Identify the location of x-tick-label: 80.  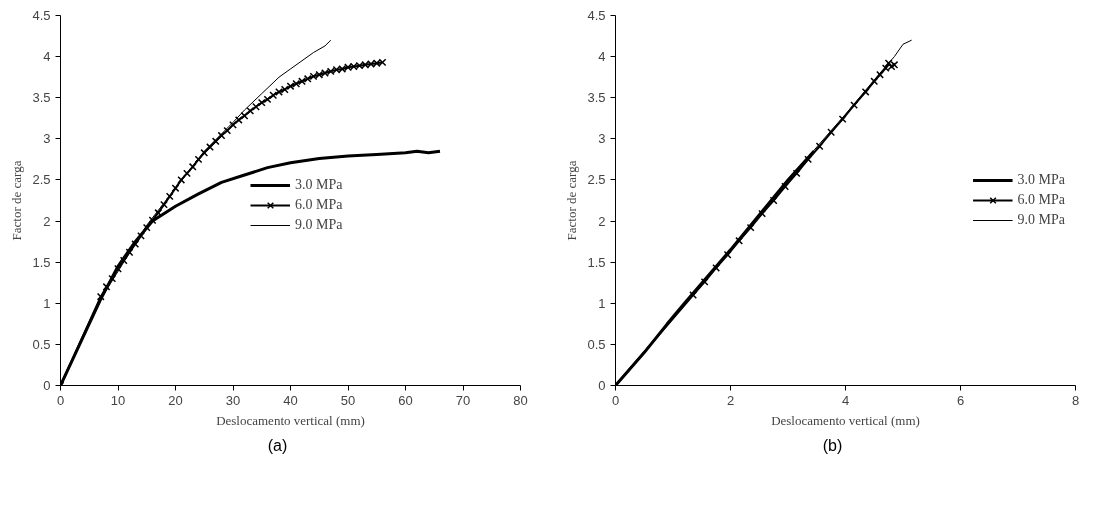
(520, 400).